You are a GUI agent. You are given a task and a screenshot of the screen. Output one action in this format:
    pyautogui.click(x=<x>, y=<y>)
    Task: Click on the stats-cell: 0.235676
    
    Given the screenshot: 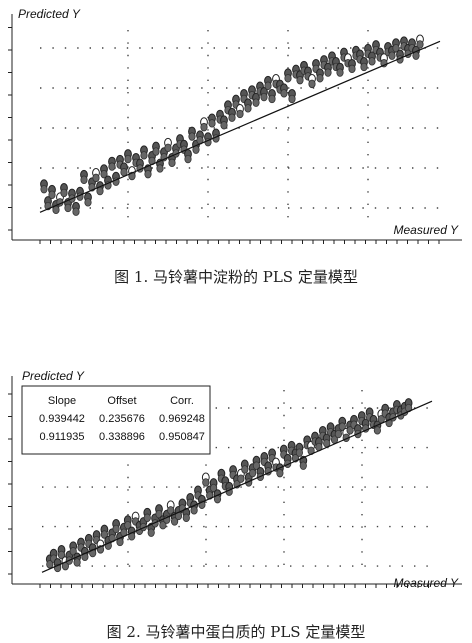 What is the action you would take?
    pyautogui.click(x=122, y=419)
    